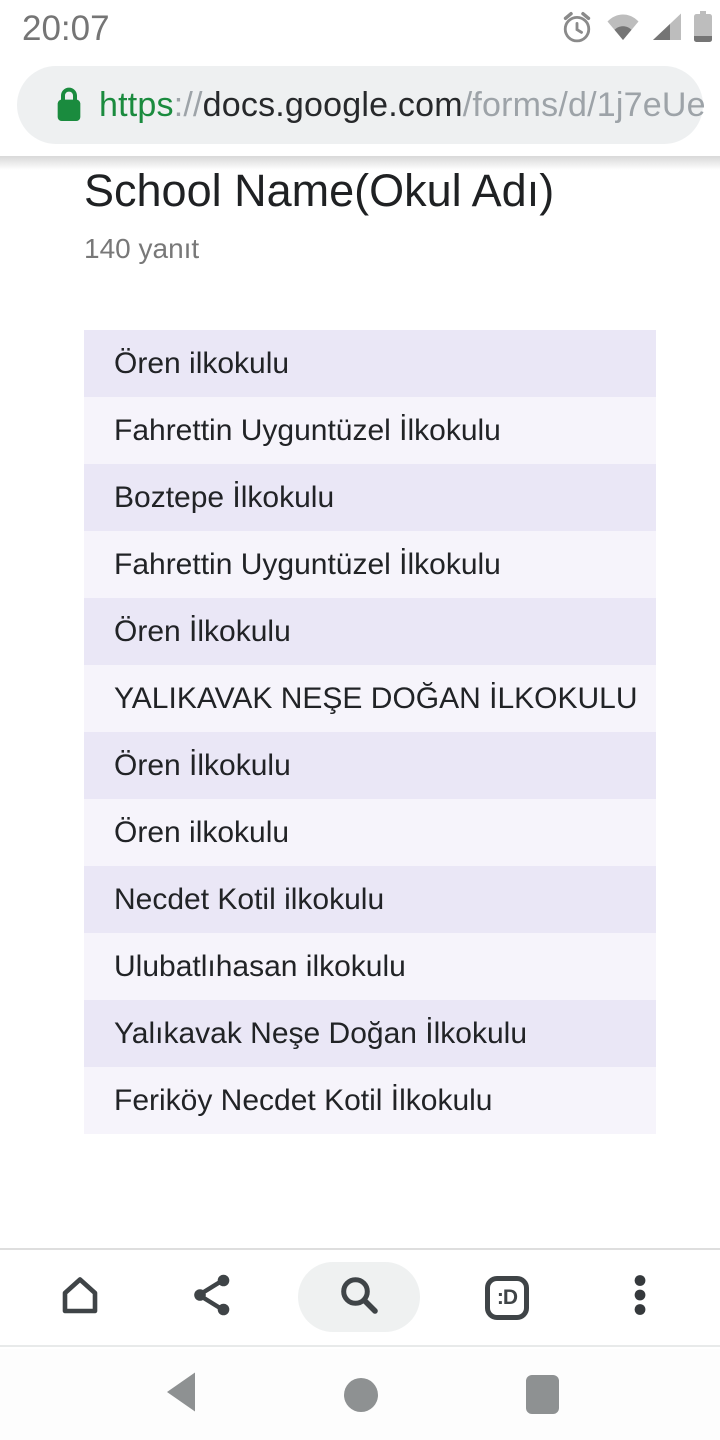 Image resolution: width=720 pixels, height=1440 pixels. I want to click on home-circle-icon, so click(361, 1394).